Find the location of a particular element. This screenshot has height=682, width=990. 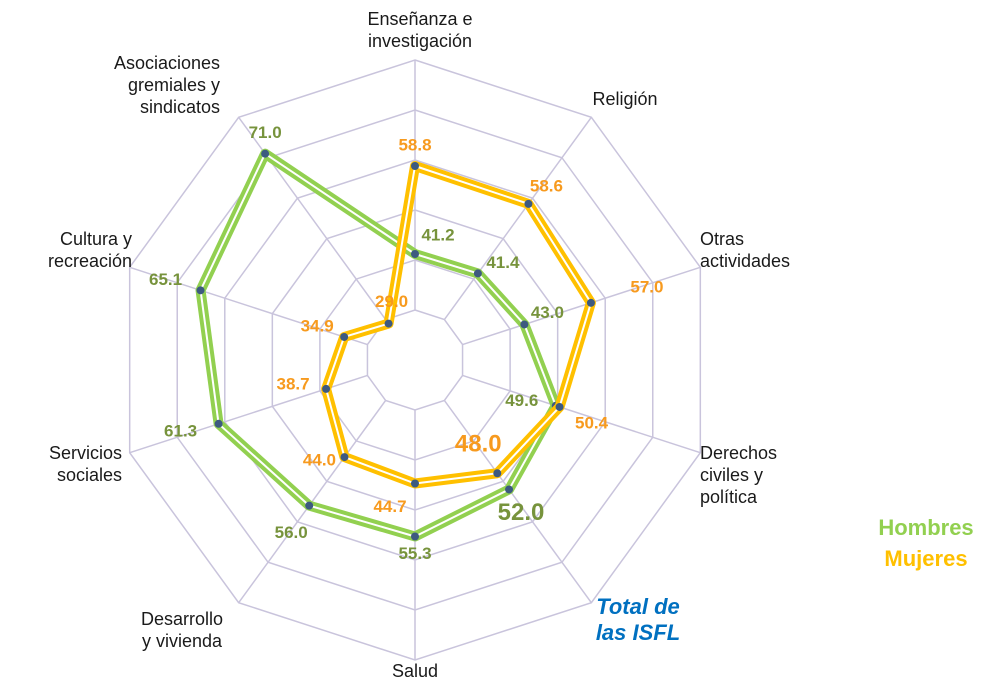

category-label: Enseñanza e investigación is located at coordinates (420, 30).